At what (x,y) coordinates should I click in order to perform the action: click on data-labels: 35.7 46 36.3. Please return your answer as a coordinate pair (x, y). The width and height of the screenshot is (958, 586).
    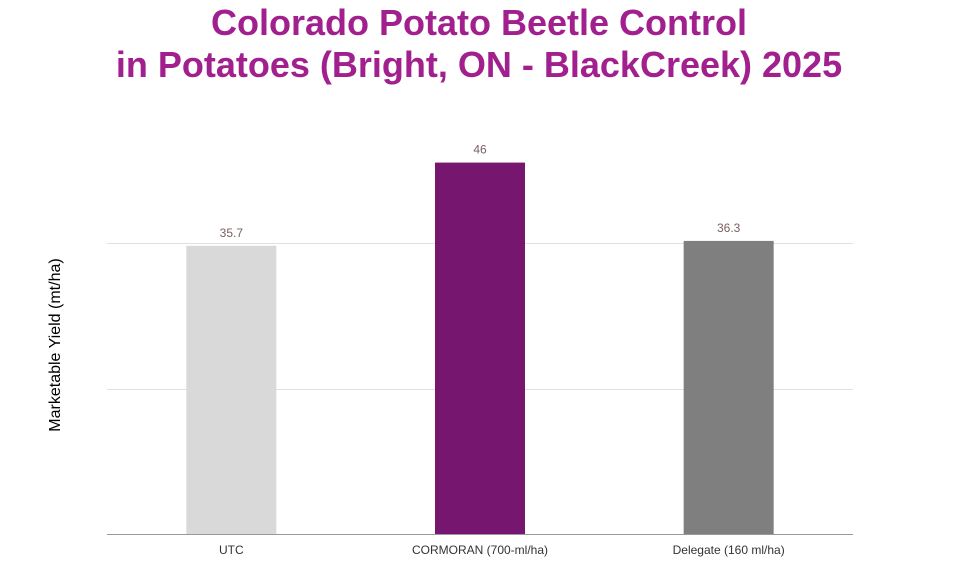
    Looking at the image, I should click on (480, 191).